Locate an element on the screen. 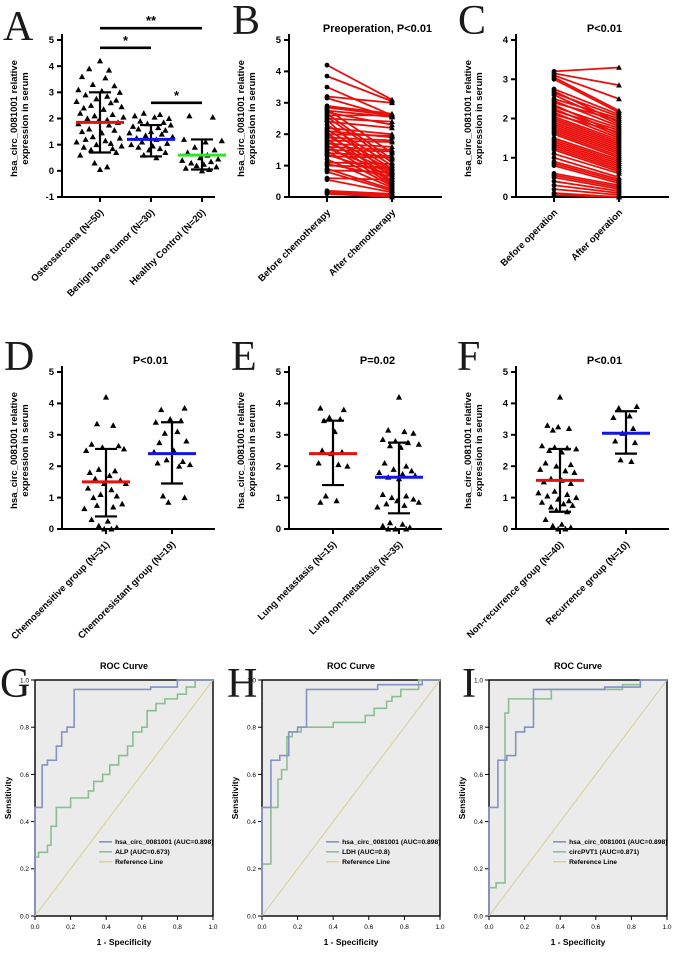  svg-text: P=0.02 is located at coordinates (377, 361).